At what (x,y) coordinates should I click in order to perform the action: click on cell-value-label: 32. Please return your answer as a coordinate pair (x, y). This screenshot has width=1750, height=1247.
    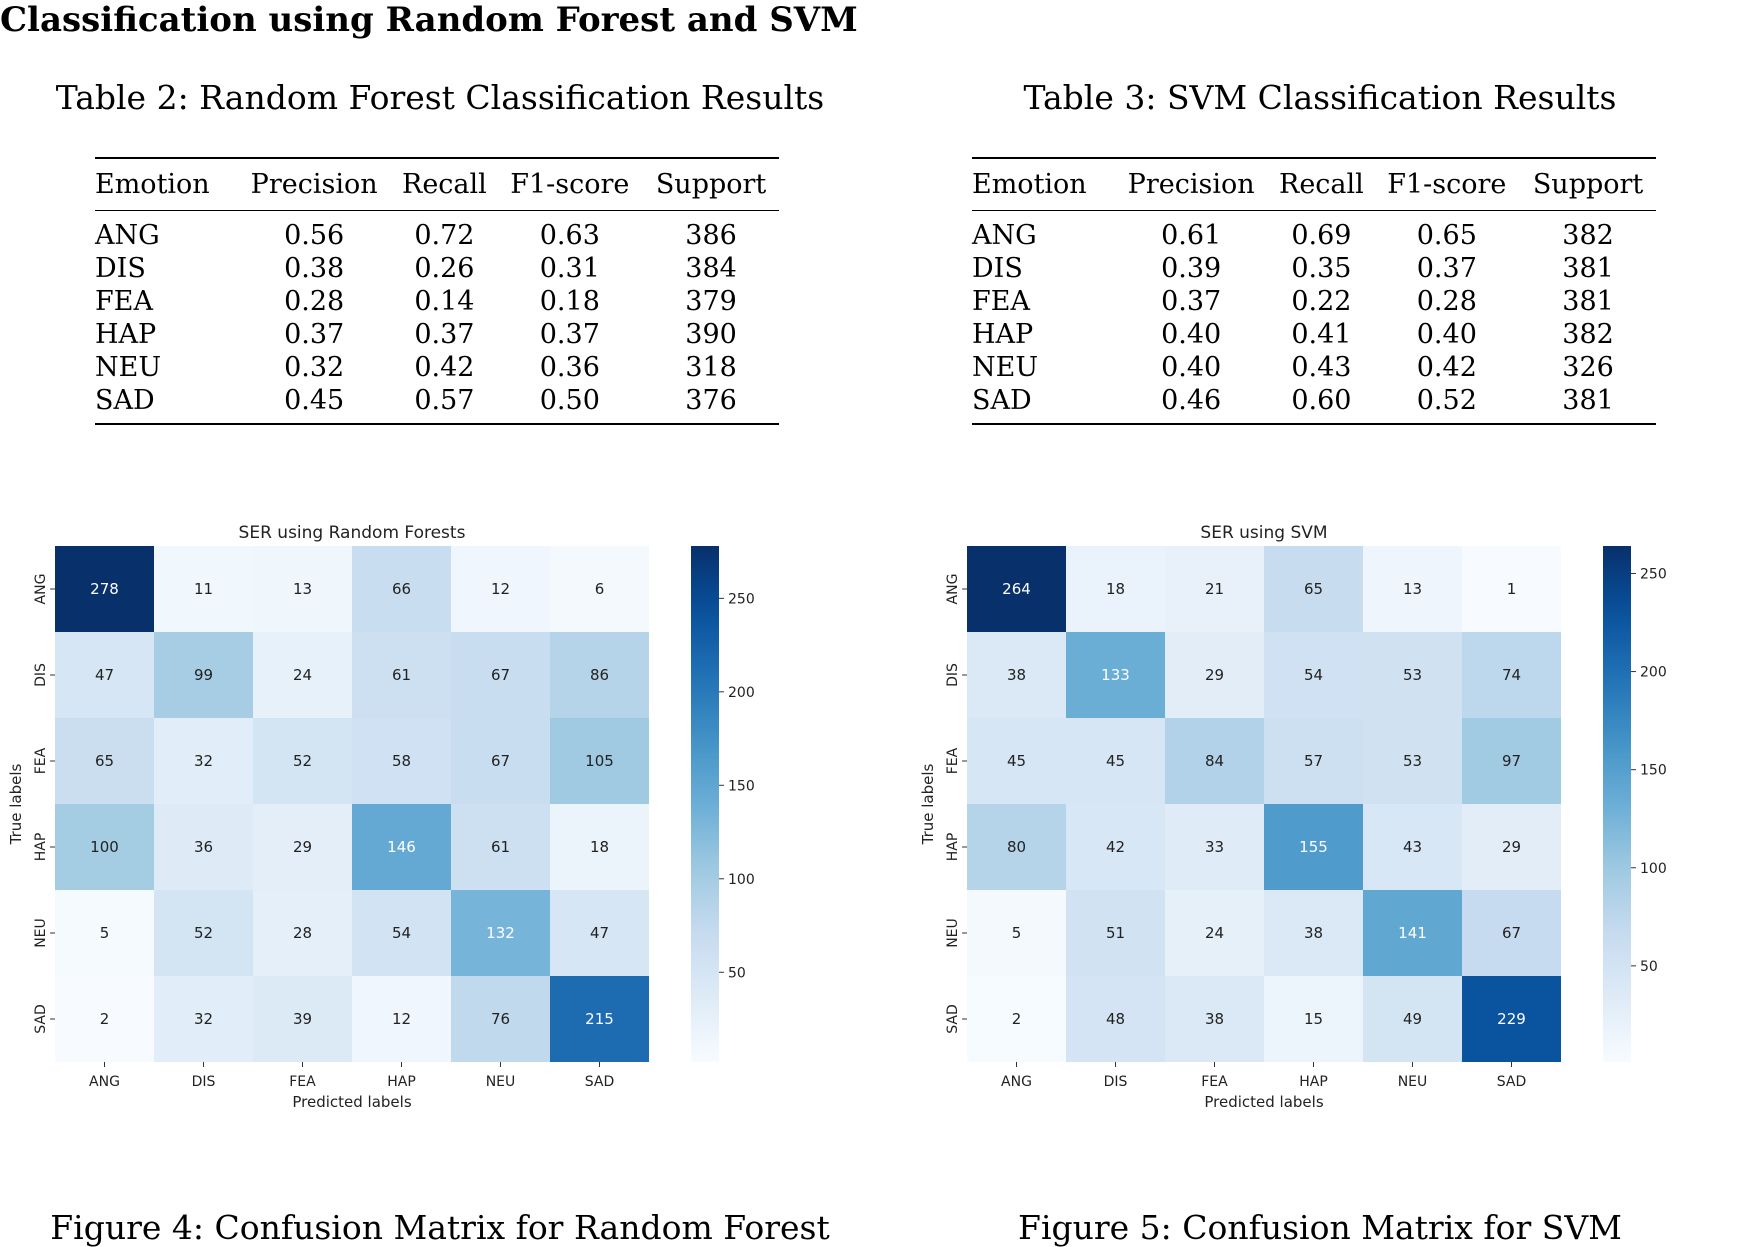
    Looking at the image, I should click on (203, 1019).